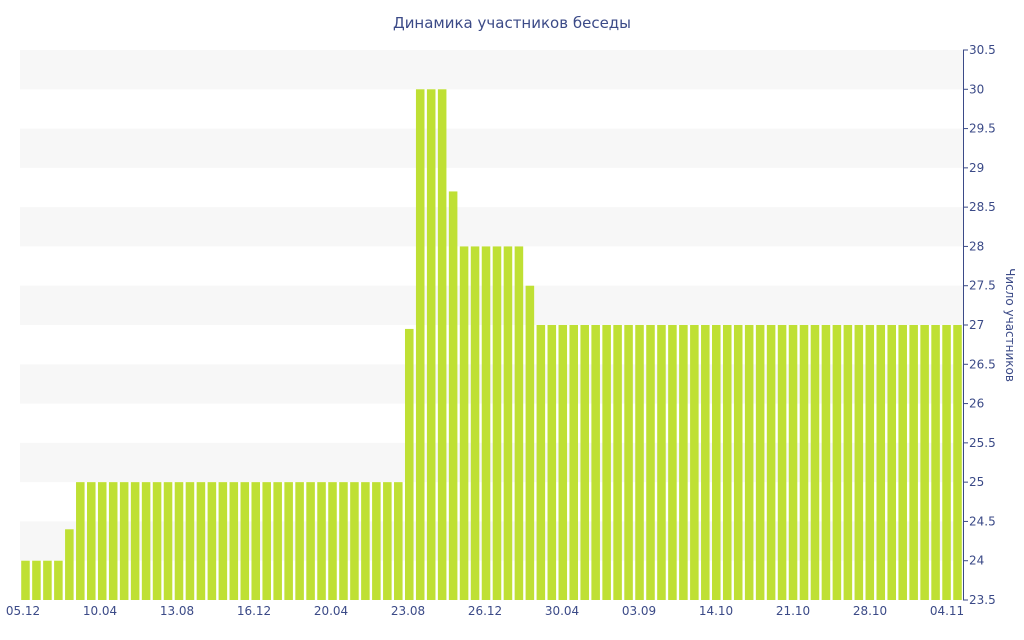 The height and width of the screenshot is (640, 1024). What do you see at coordinates (982, 207) in the screenshot?
I see `y-tick-label: 28.5` at bounding box center [982, 207].